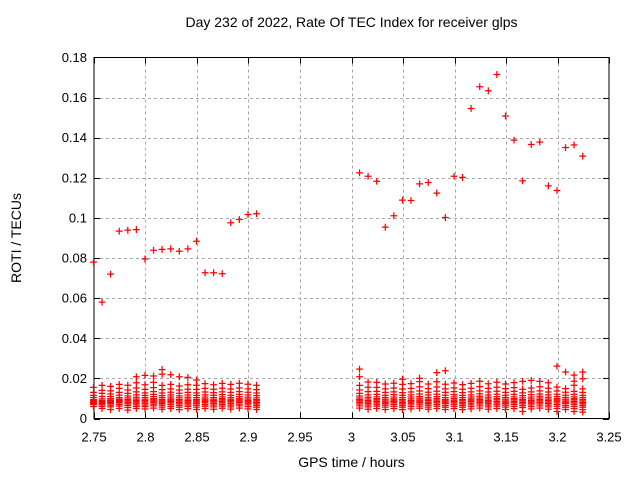 The height and width of the screenshot is (485, 640). I want to click on y-tick-label: 0.14, so click(74, 137).